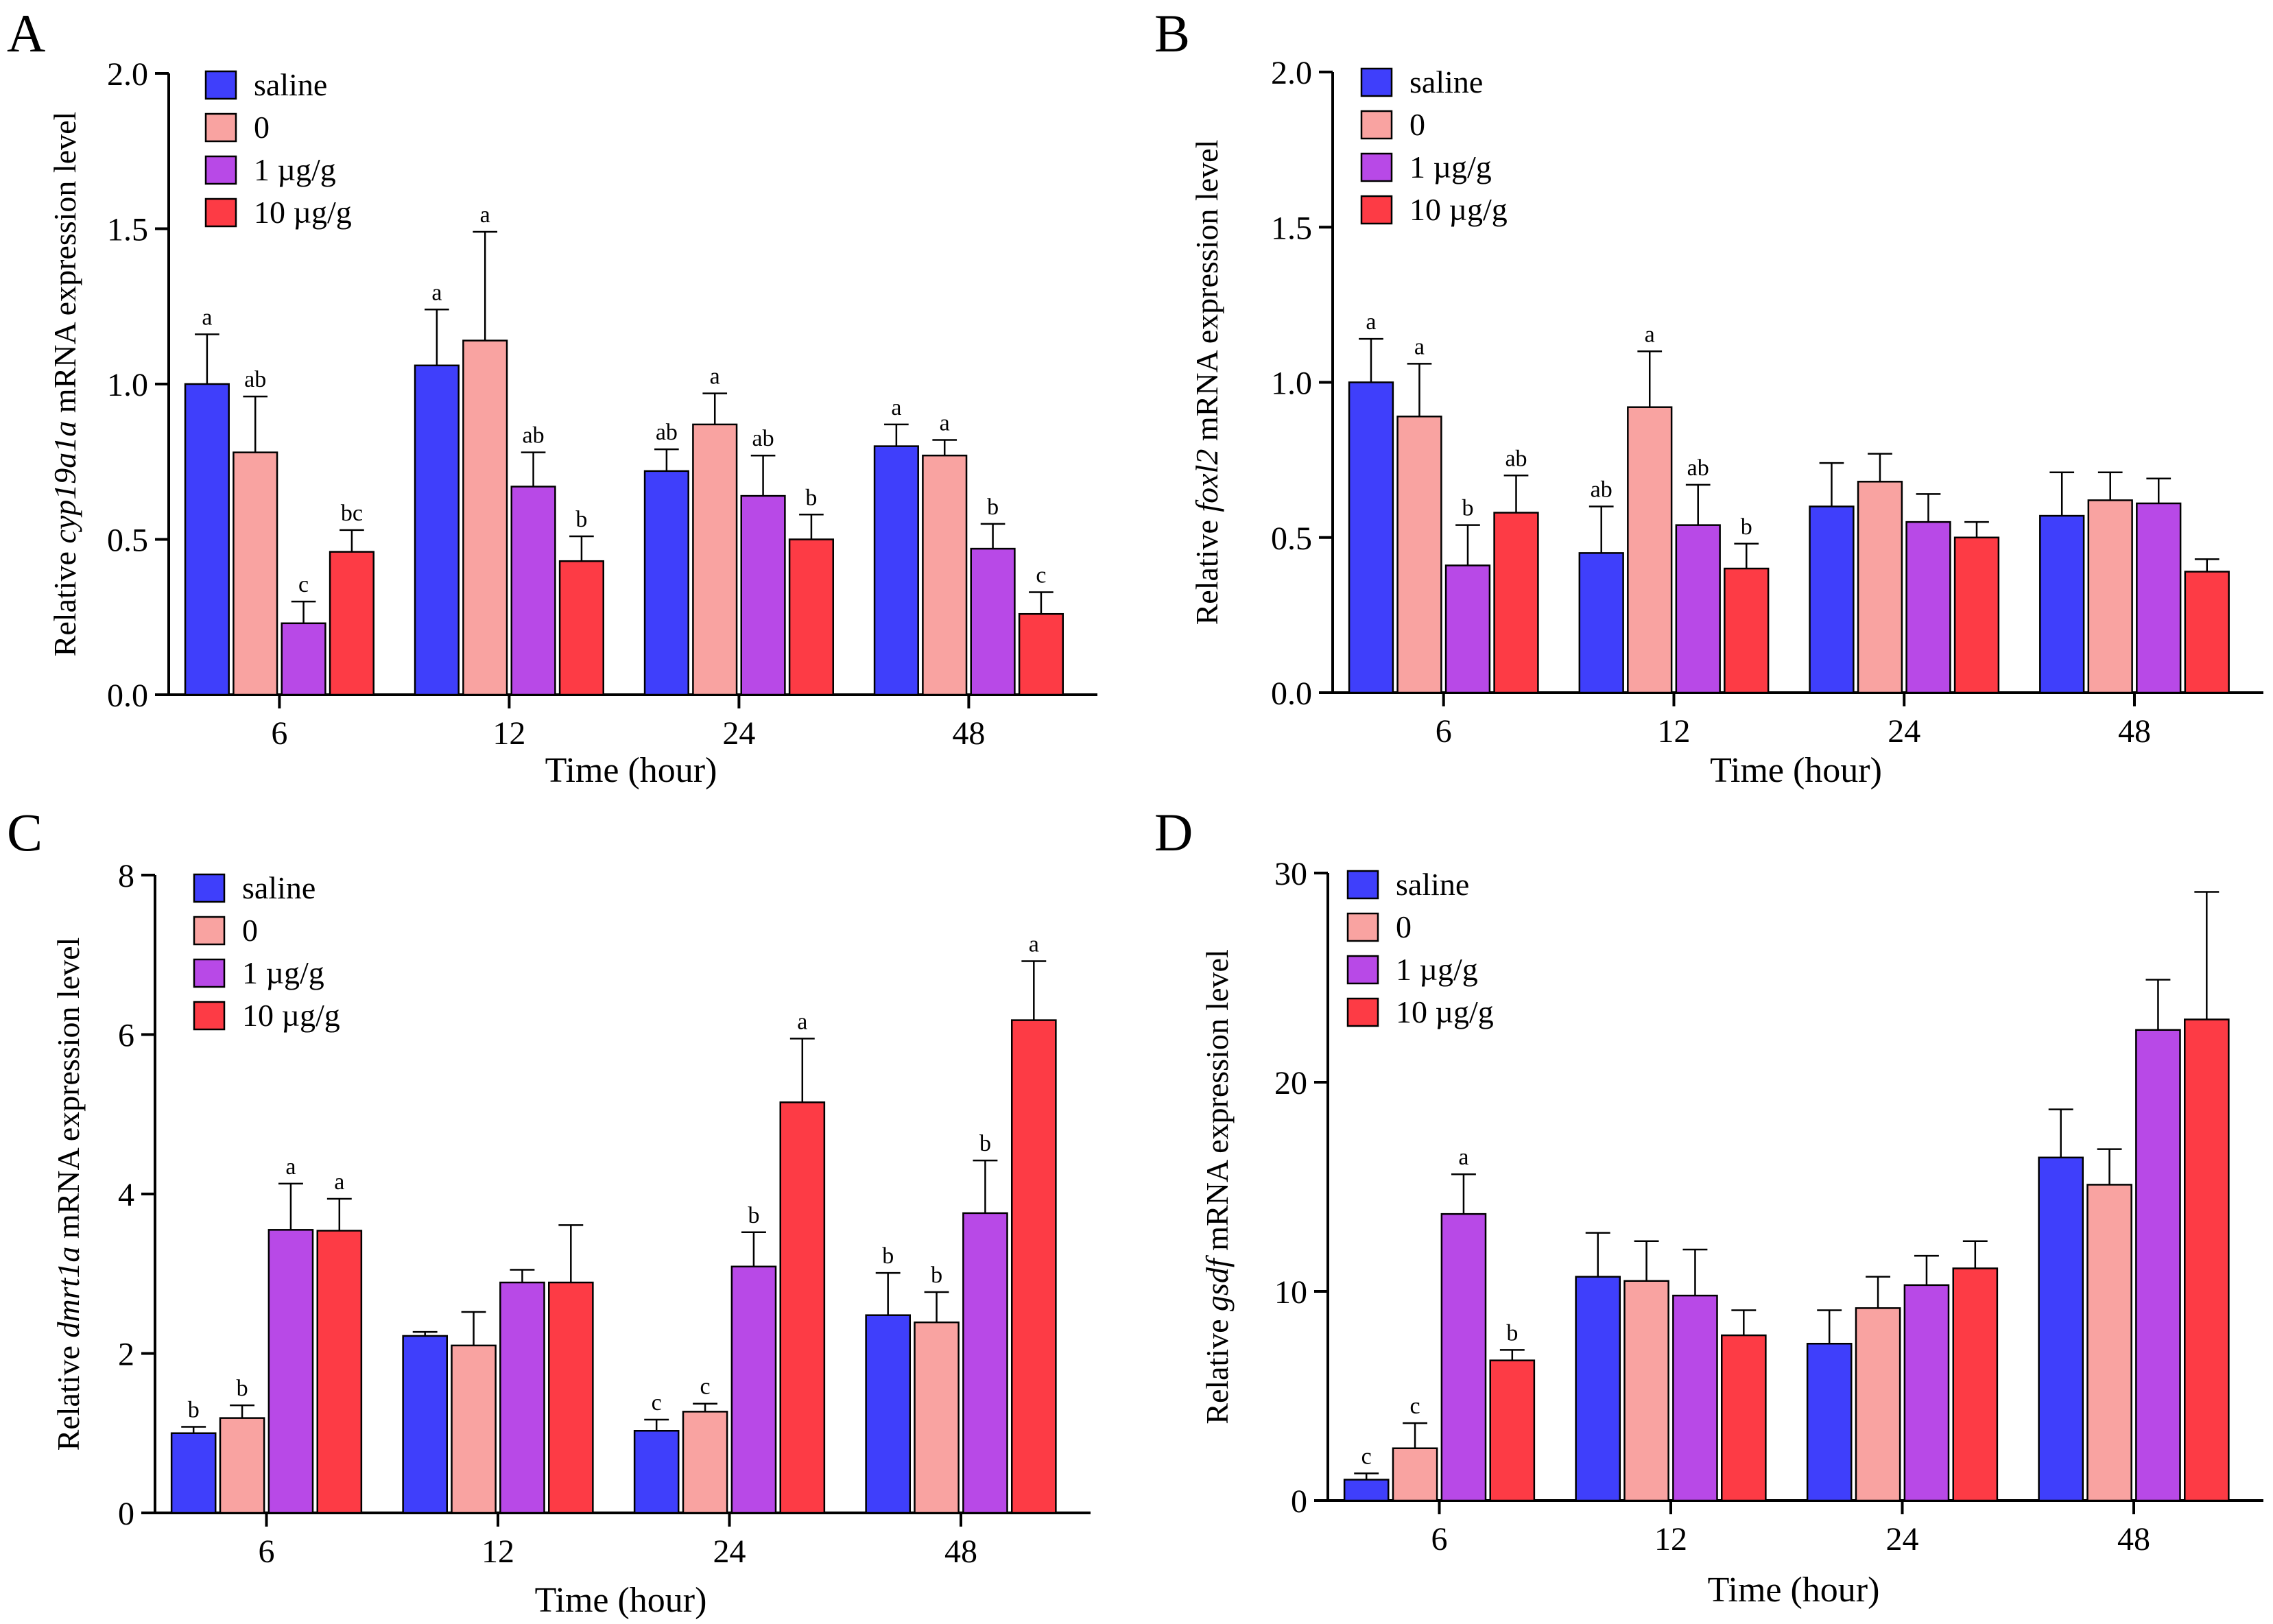 Image resolution: width=2273 pixels, height=1624 pixels. Describe the element at coordinates (26, 33) in the screenshot. I see `panel-letter: A` at that location.